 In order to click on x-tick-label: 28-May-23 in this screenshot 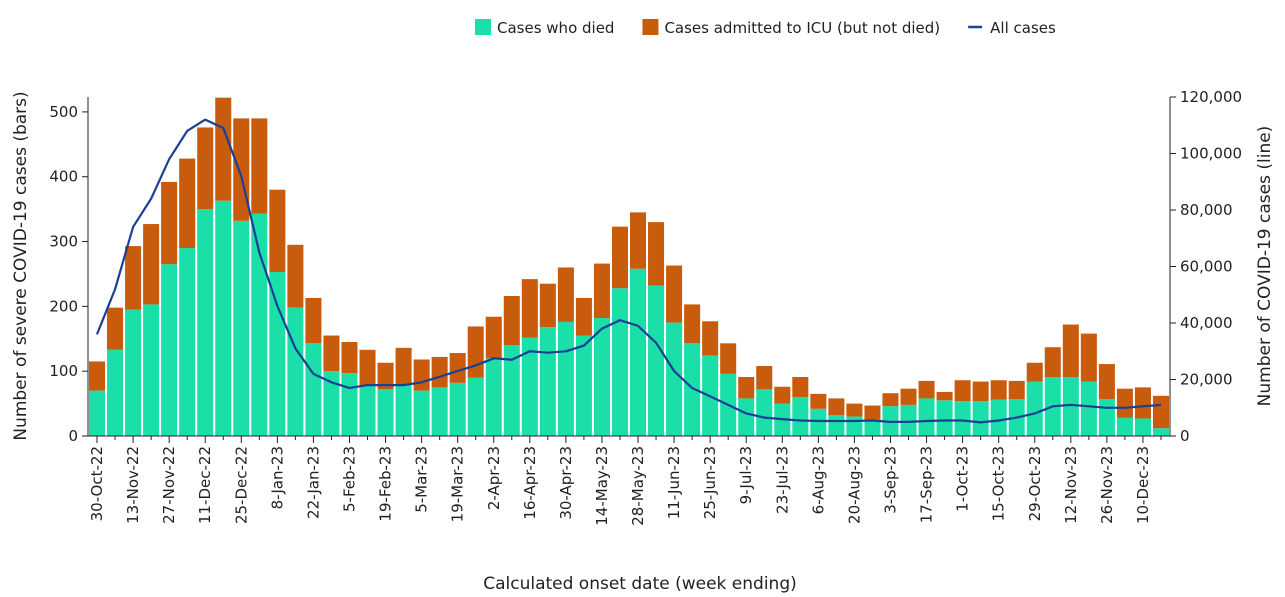, I will do `click(638, 486)`.